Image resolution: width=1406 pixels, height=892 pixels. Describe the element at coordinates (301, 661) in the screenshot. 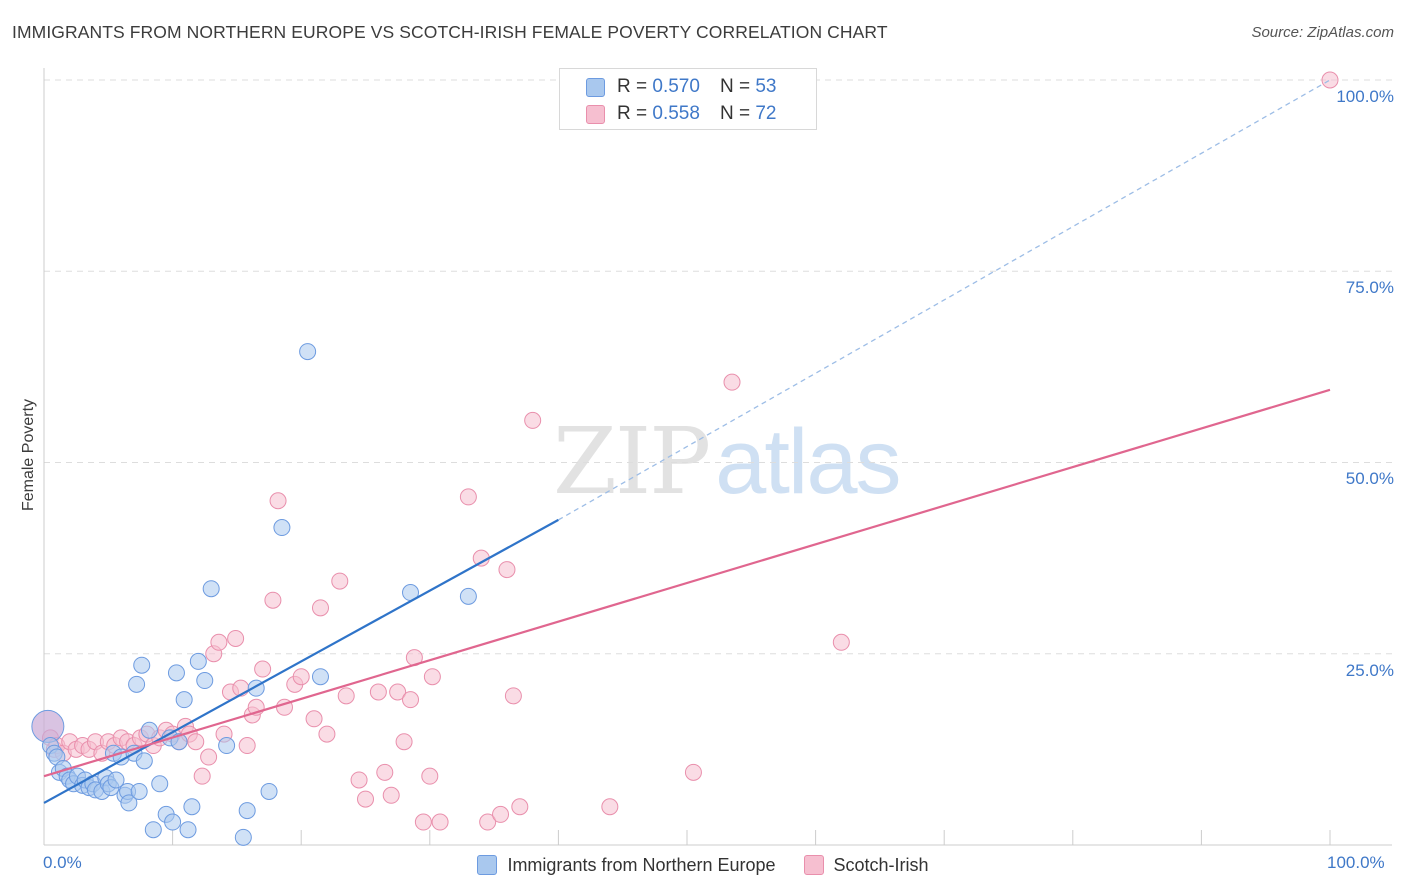

I see `trendline-northern-europe` at that location.